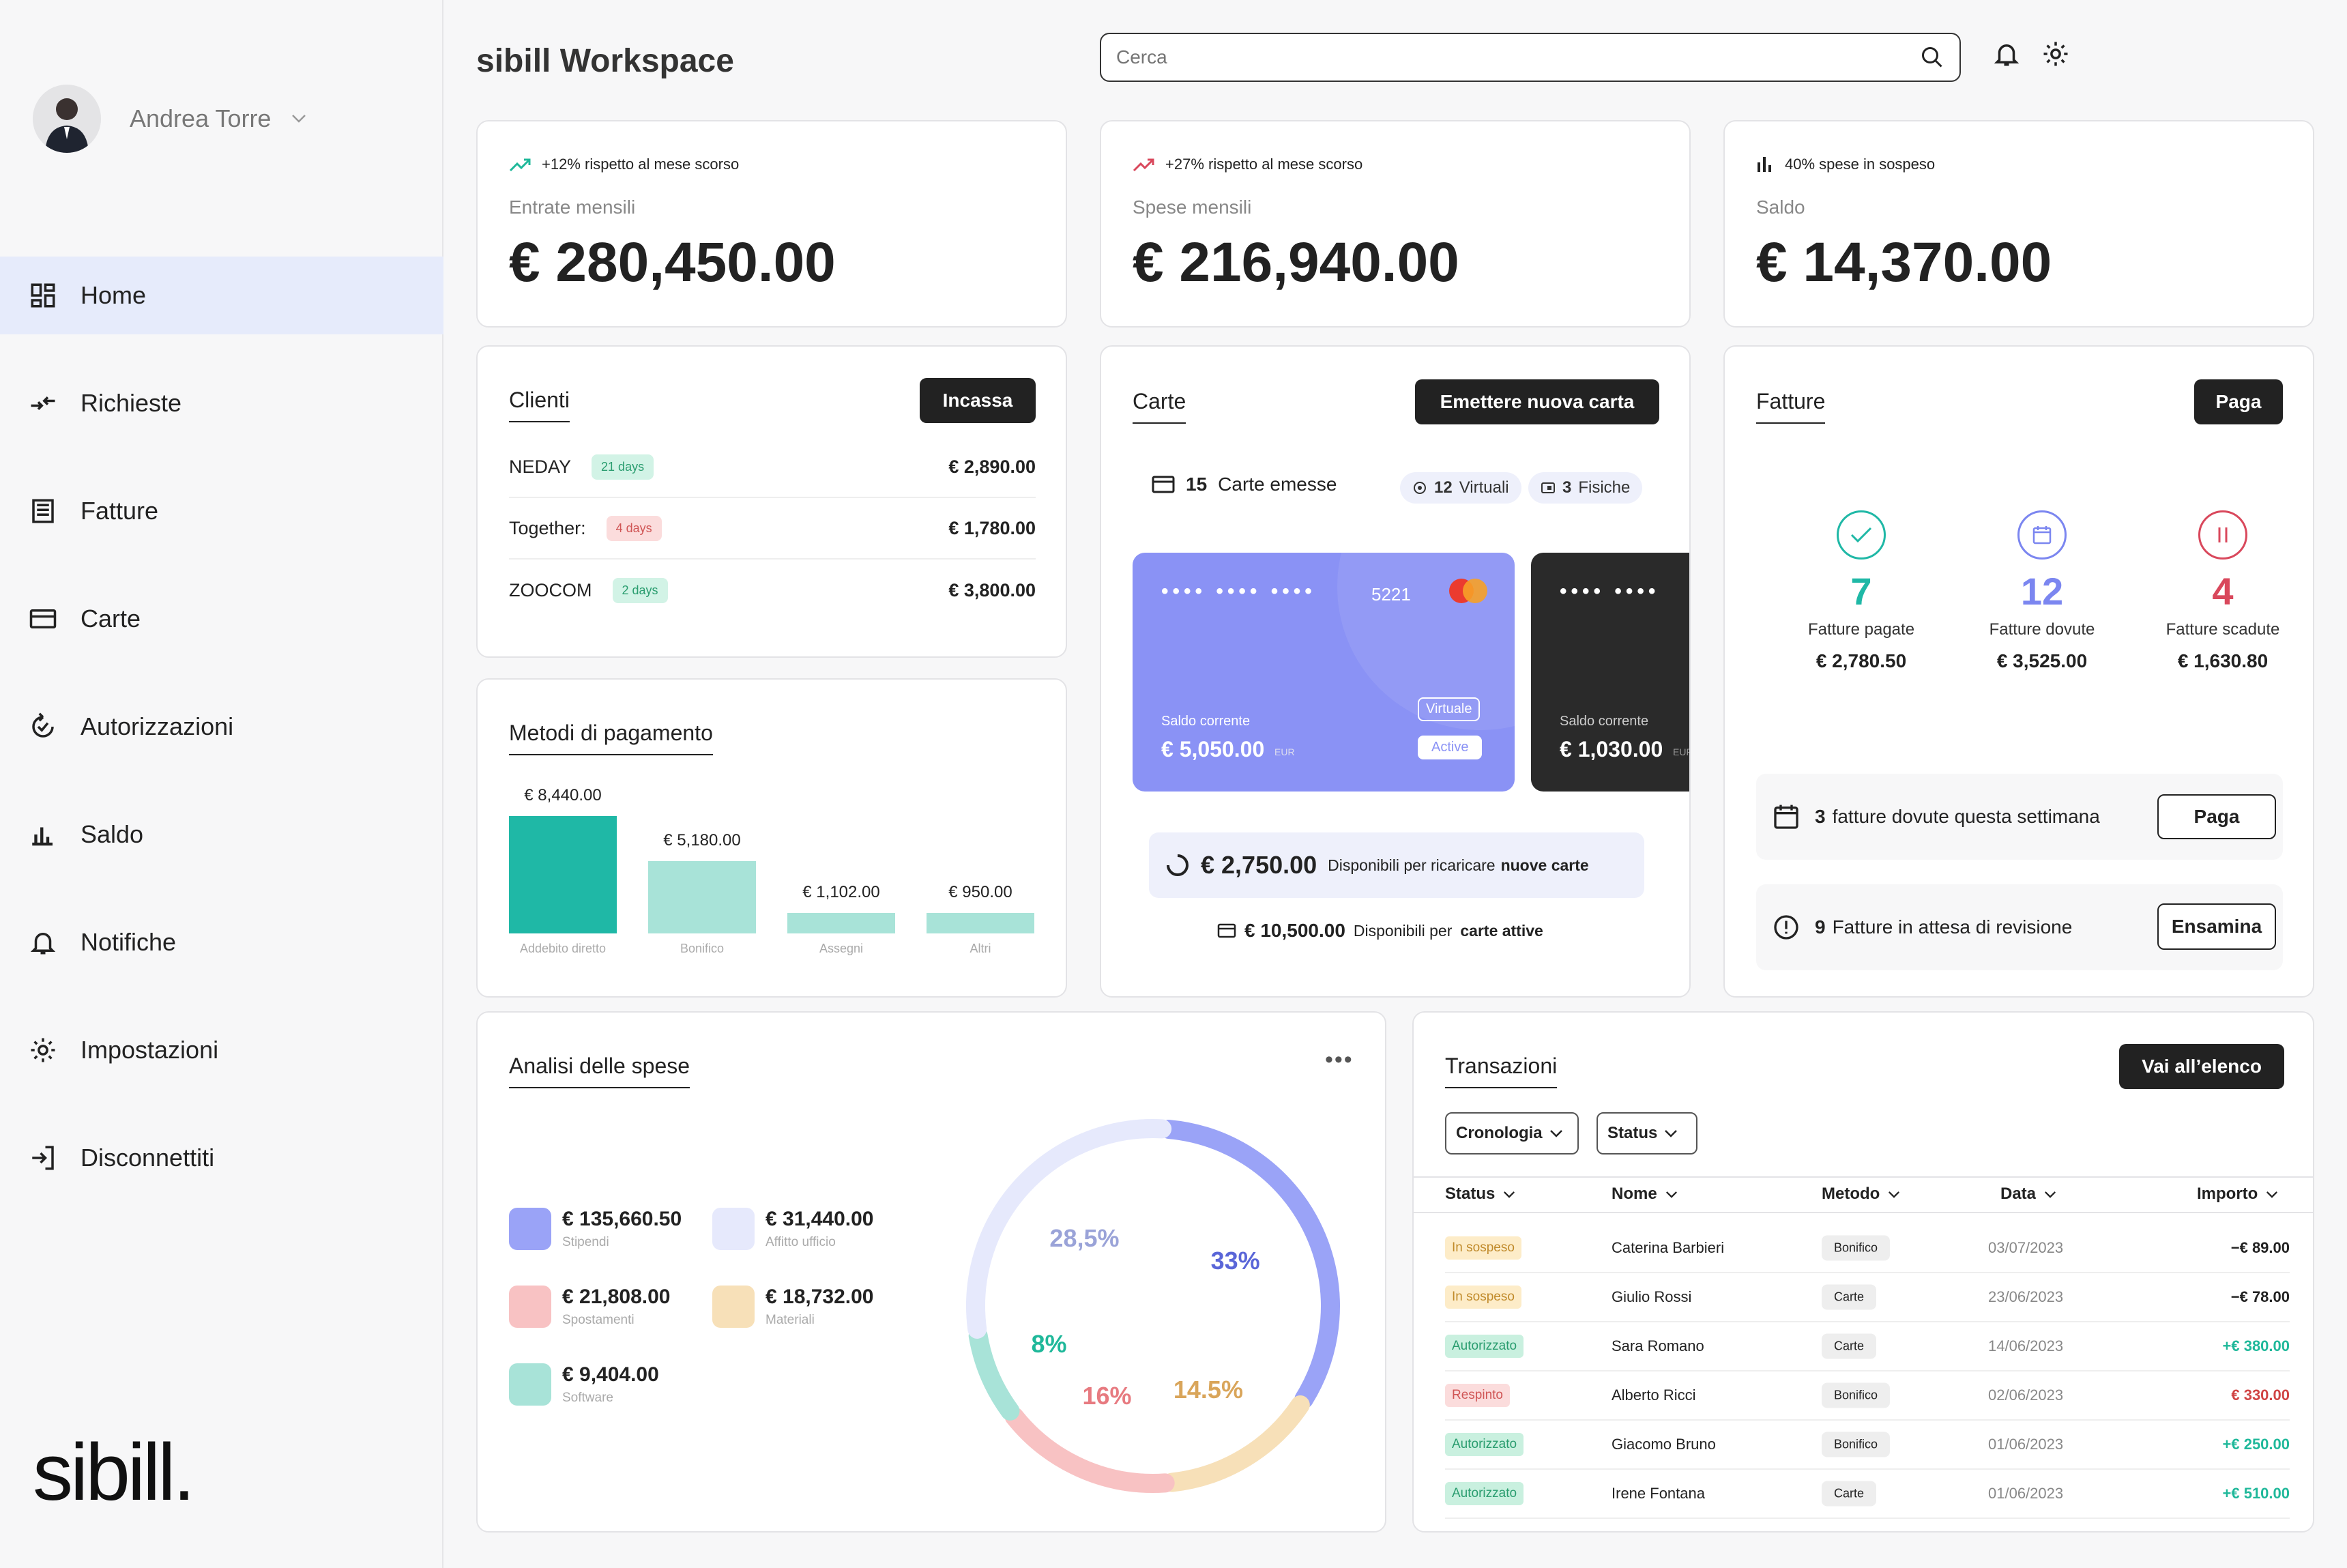 Image resolution: width=2347 pixels, height=1568 pixels. I want to click on settings-gear-icon, so click(2055, 54).